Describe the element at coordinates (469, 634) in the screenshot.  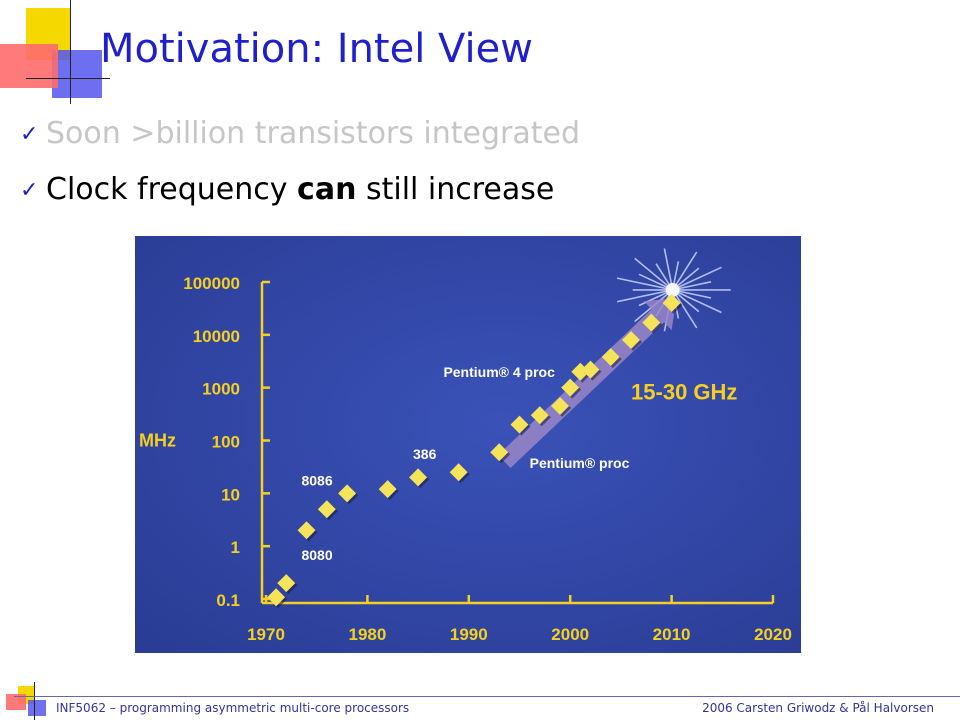
I see `x-tick-label: 1990` at that location.